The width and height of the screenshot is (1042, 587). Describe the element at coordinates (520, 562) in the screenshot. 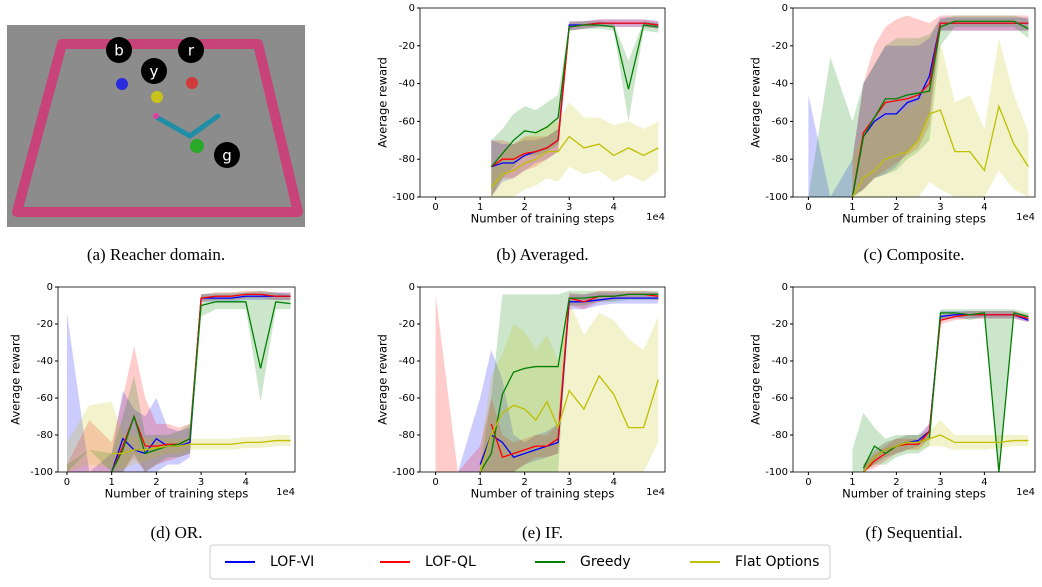

I see `legend` at that location.